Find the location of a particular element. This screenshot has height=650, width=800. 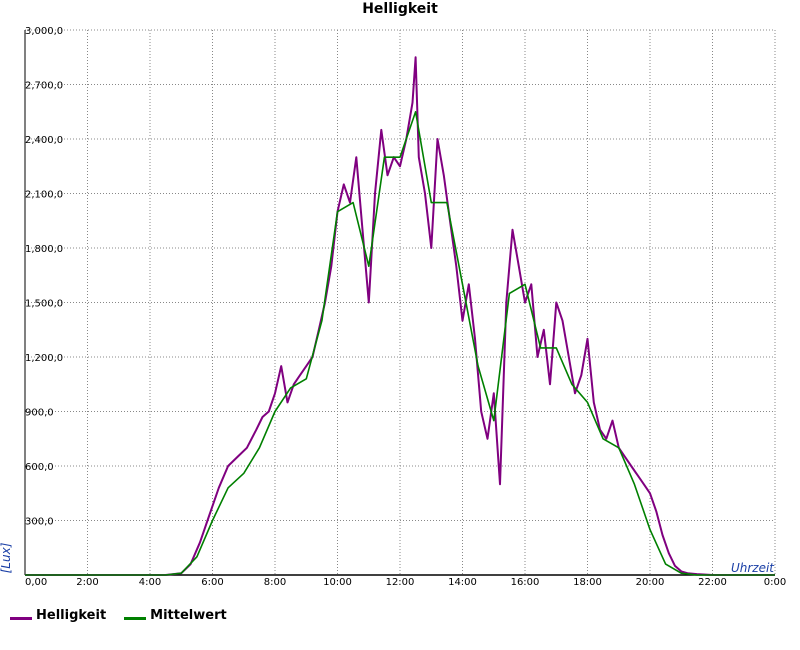

legend-swatch-mittelwert is located at coordinates (135, 618).